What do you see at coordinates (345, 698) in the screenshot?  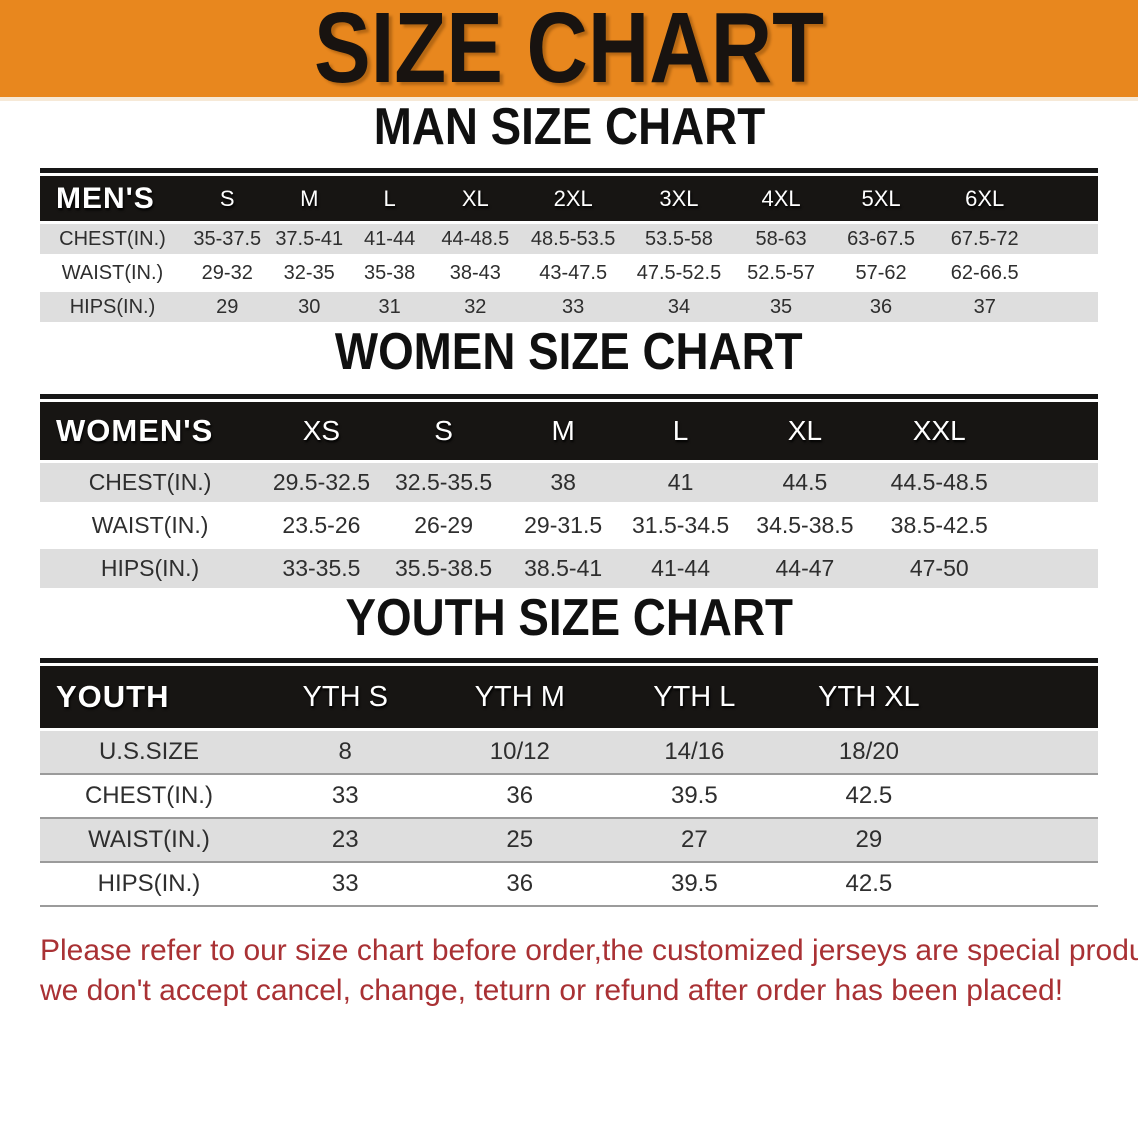 I see `size-column-header: YTH S` at bounding box center [345, 698].